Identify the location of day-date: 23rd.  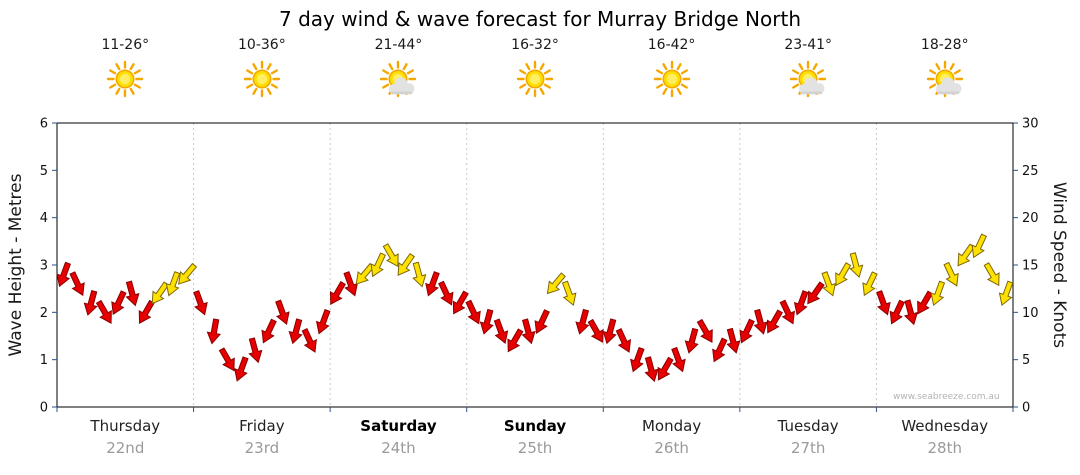
(262, 448).